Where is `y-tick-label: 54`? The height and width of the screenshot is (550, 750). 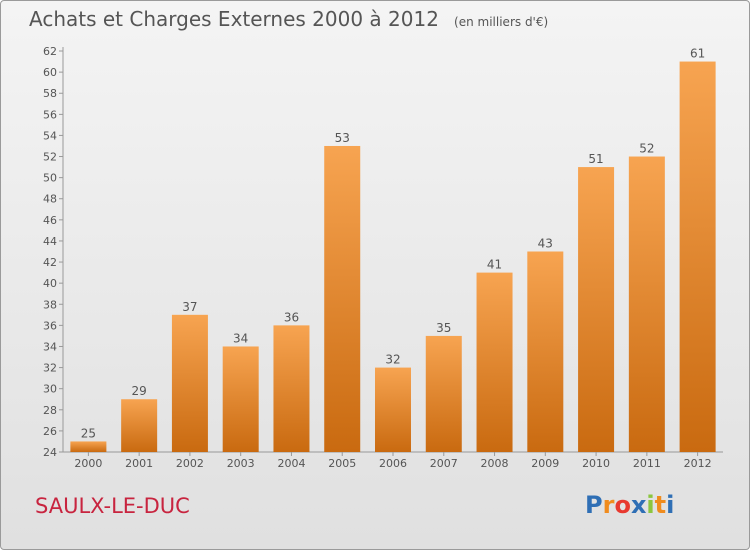
y-tick-label: 54 is located at coordinates (50, 135).